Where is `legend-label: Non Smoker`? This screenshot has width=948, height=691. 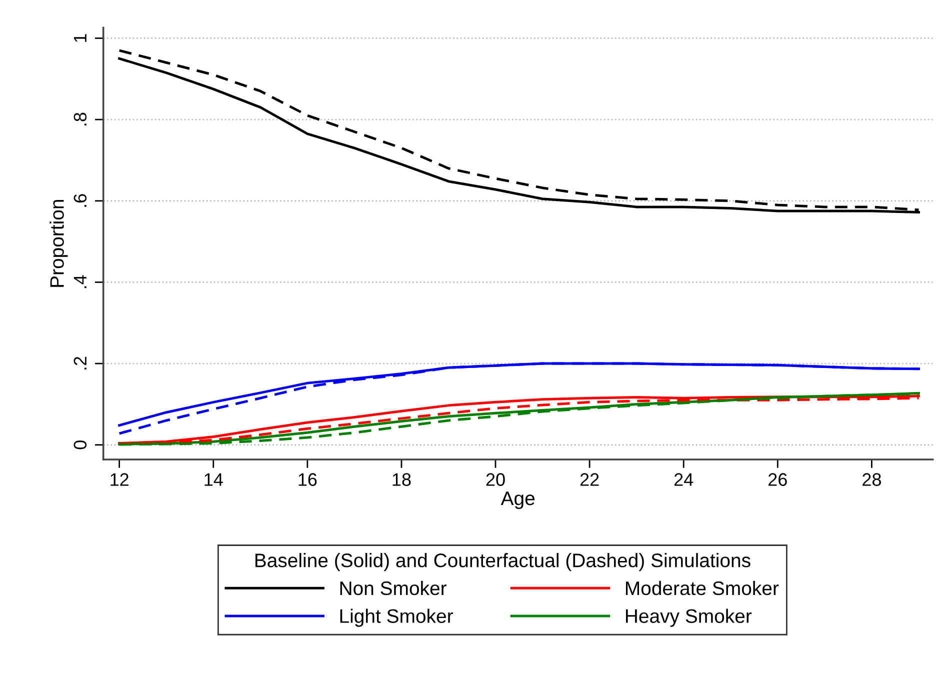
legend-label: Non Smoker is located at coordinates (393, 588).